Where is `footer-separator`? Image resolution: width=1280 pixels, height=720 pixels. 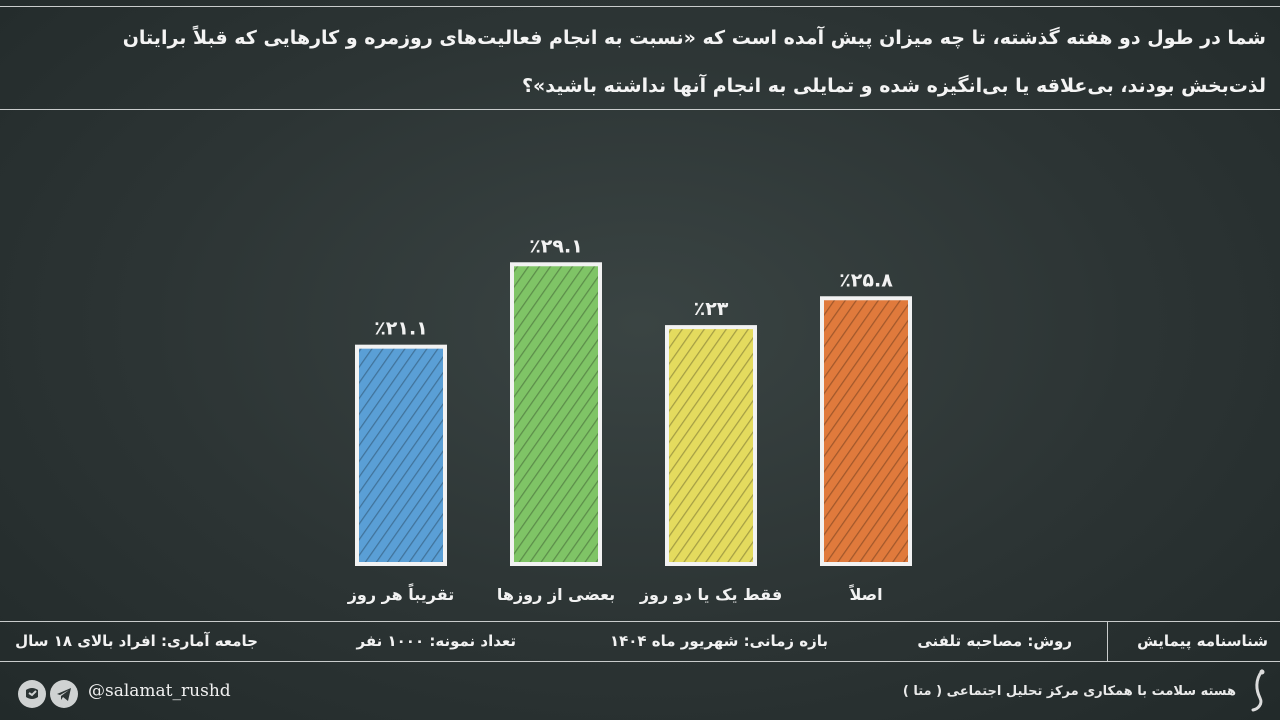 footer-separator is located at coordinates (1107, 641).